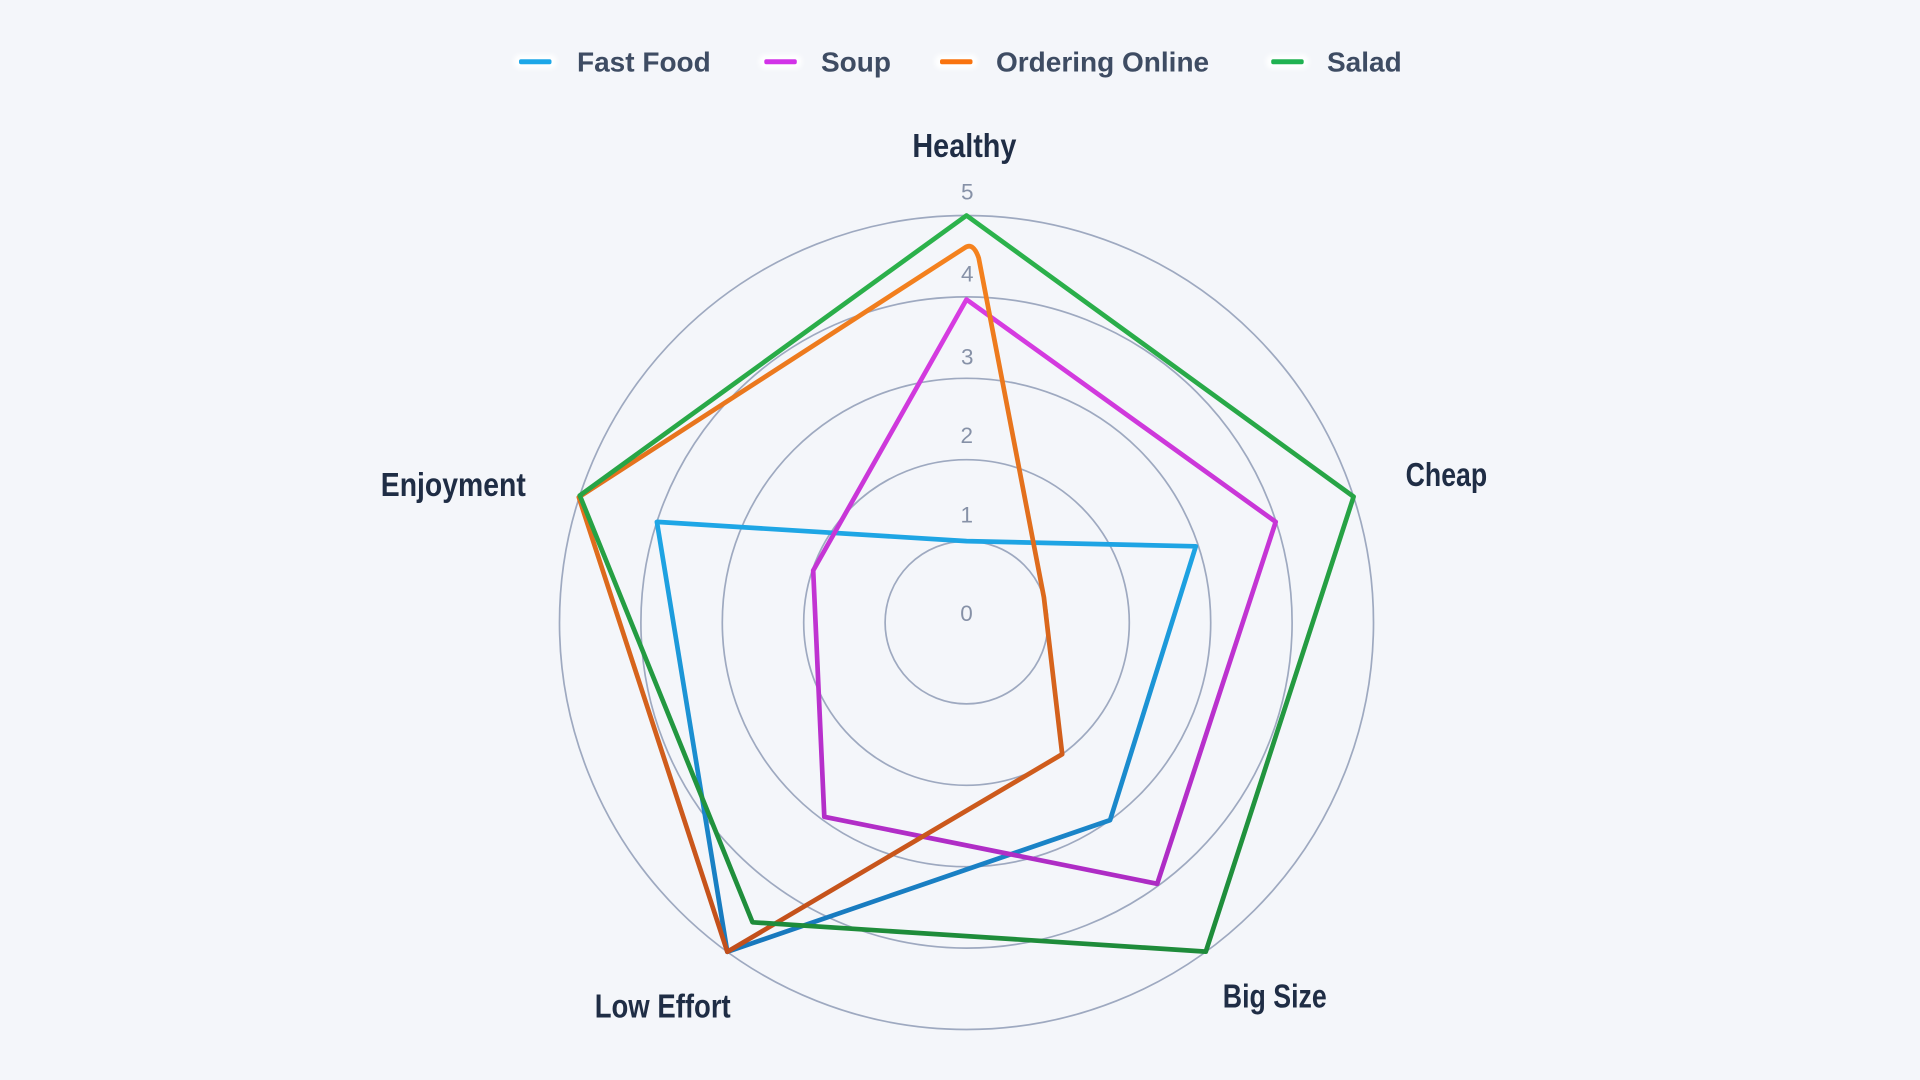  What do you see at coordinates (967, 357) in the screenshot?
I see `svg-text: 3` at bounding box center [967, 357].